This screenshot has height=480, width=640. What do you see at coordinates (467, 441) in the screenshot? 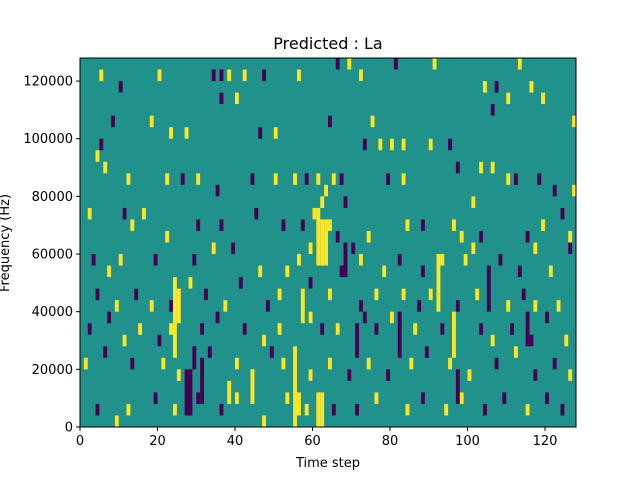
I see `x-tick-label: 100` at bounding box center [467, 441].